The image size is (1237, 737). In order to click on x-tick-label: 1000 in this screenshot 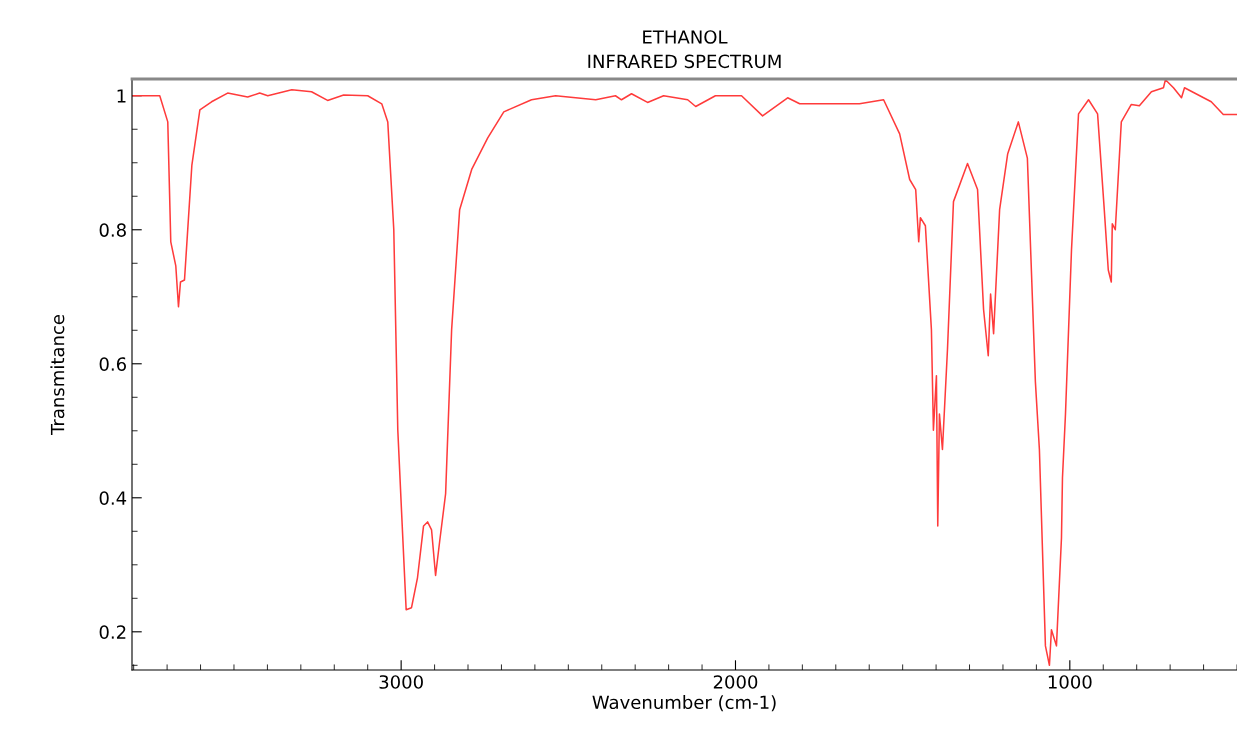, I will do `click(1070, 682)`.